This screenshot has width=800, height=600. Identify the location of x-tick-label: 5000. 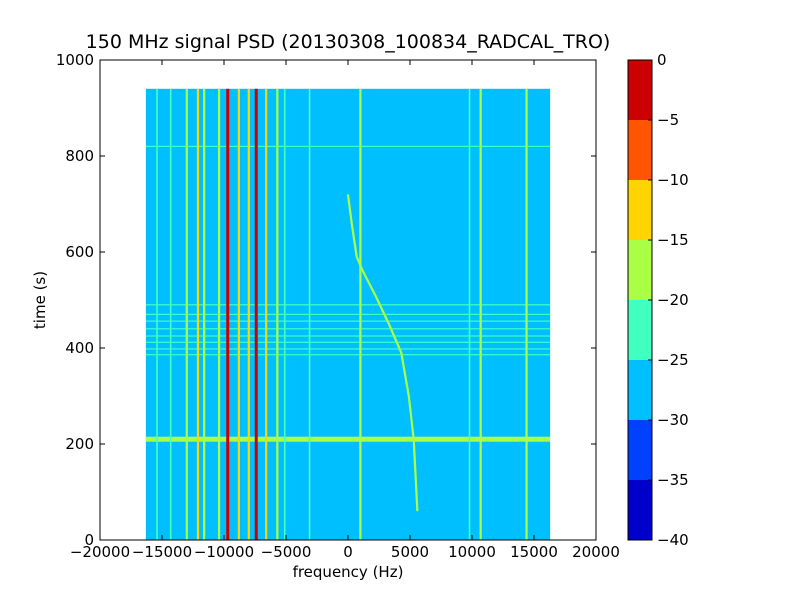
(410, 552).